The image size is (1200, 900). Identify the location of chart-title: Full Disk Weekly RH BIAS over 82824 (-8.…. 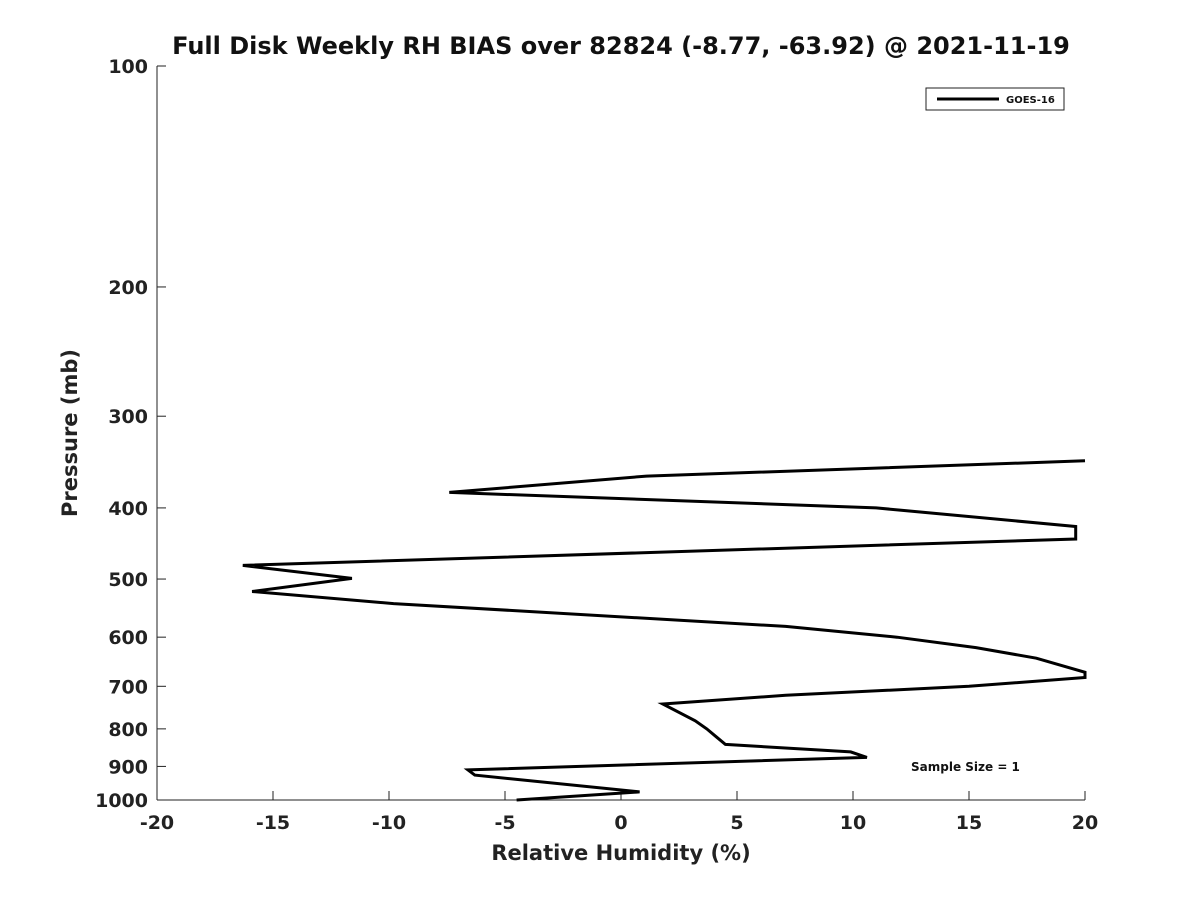
(621, 46).